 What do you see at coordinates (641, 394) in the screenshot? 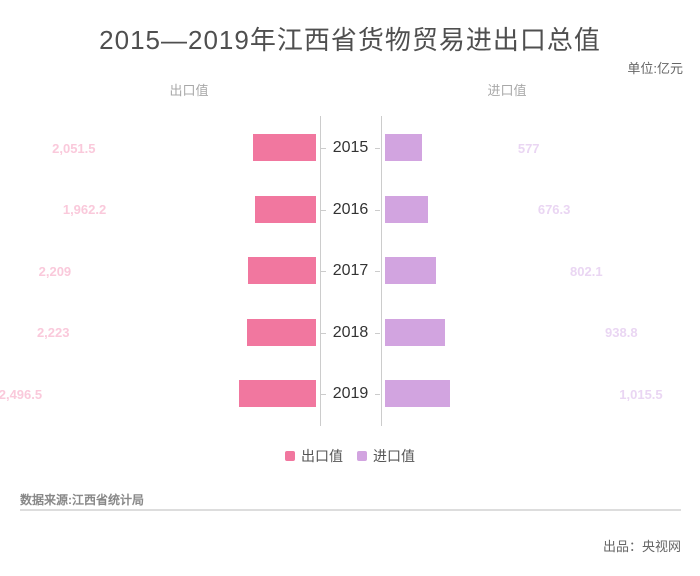
I see `import-value-label: 1,015.5` at bounding box center [641, 394].